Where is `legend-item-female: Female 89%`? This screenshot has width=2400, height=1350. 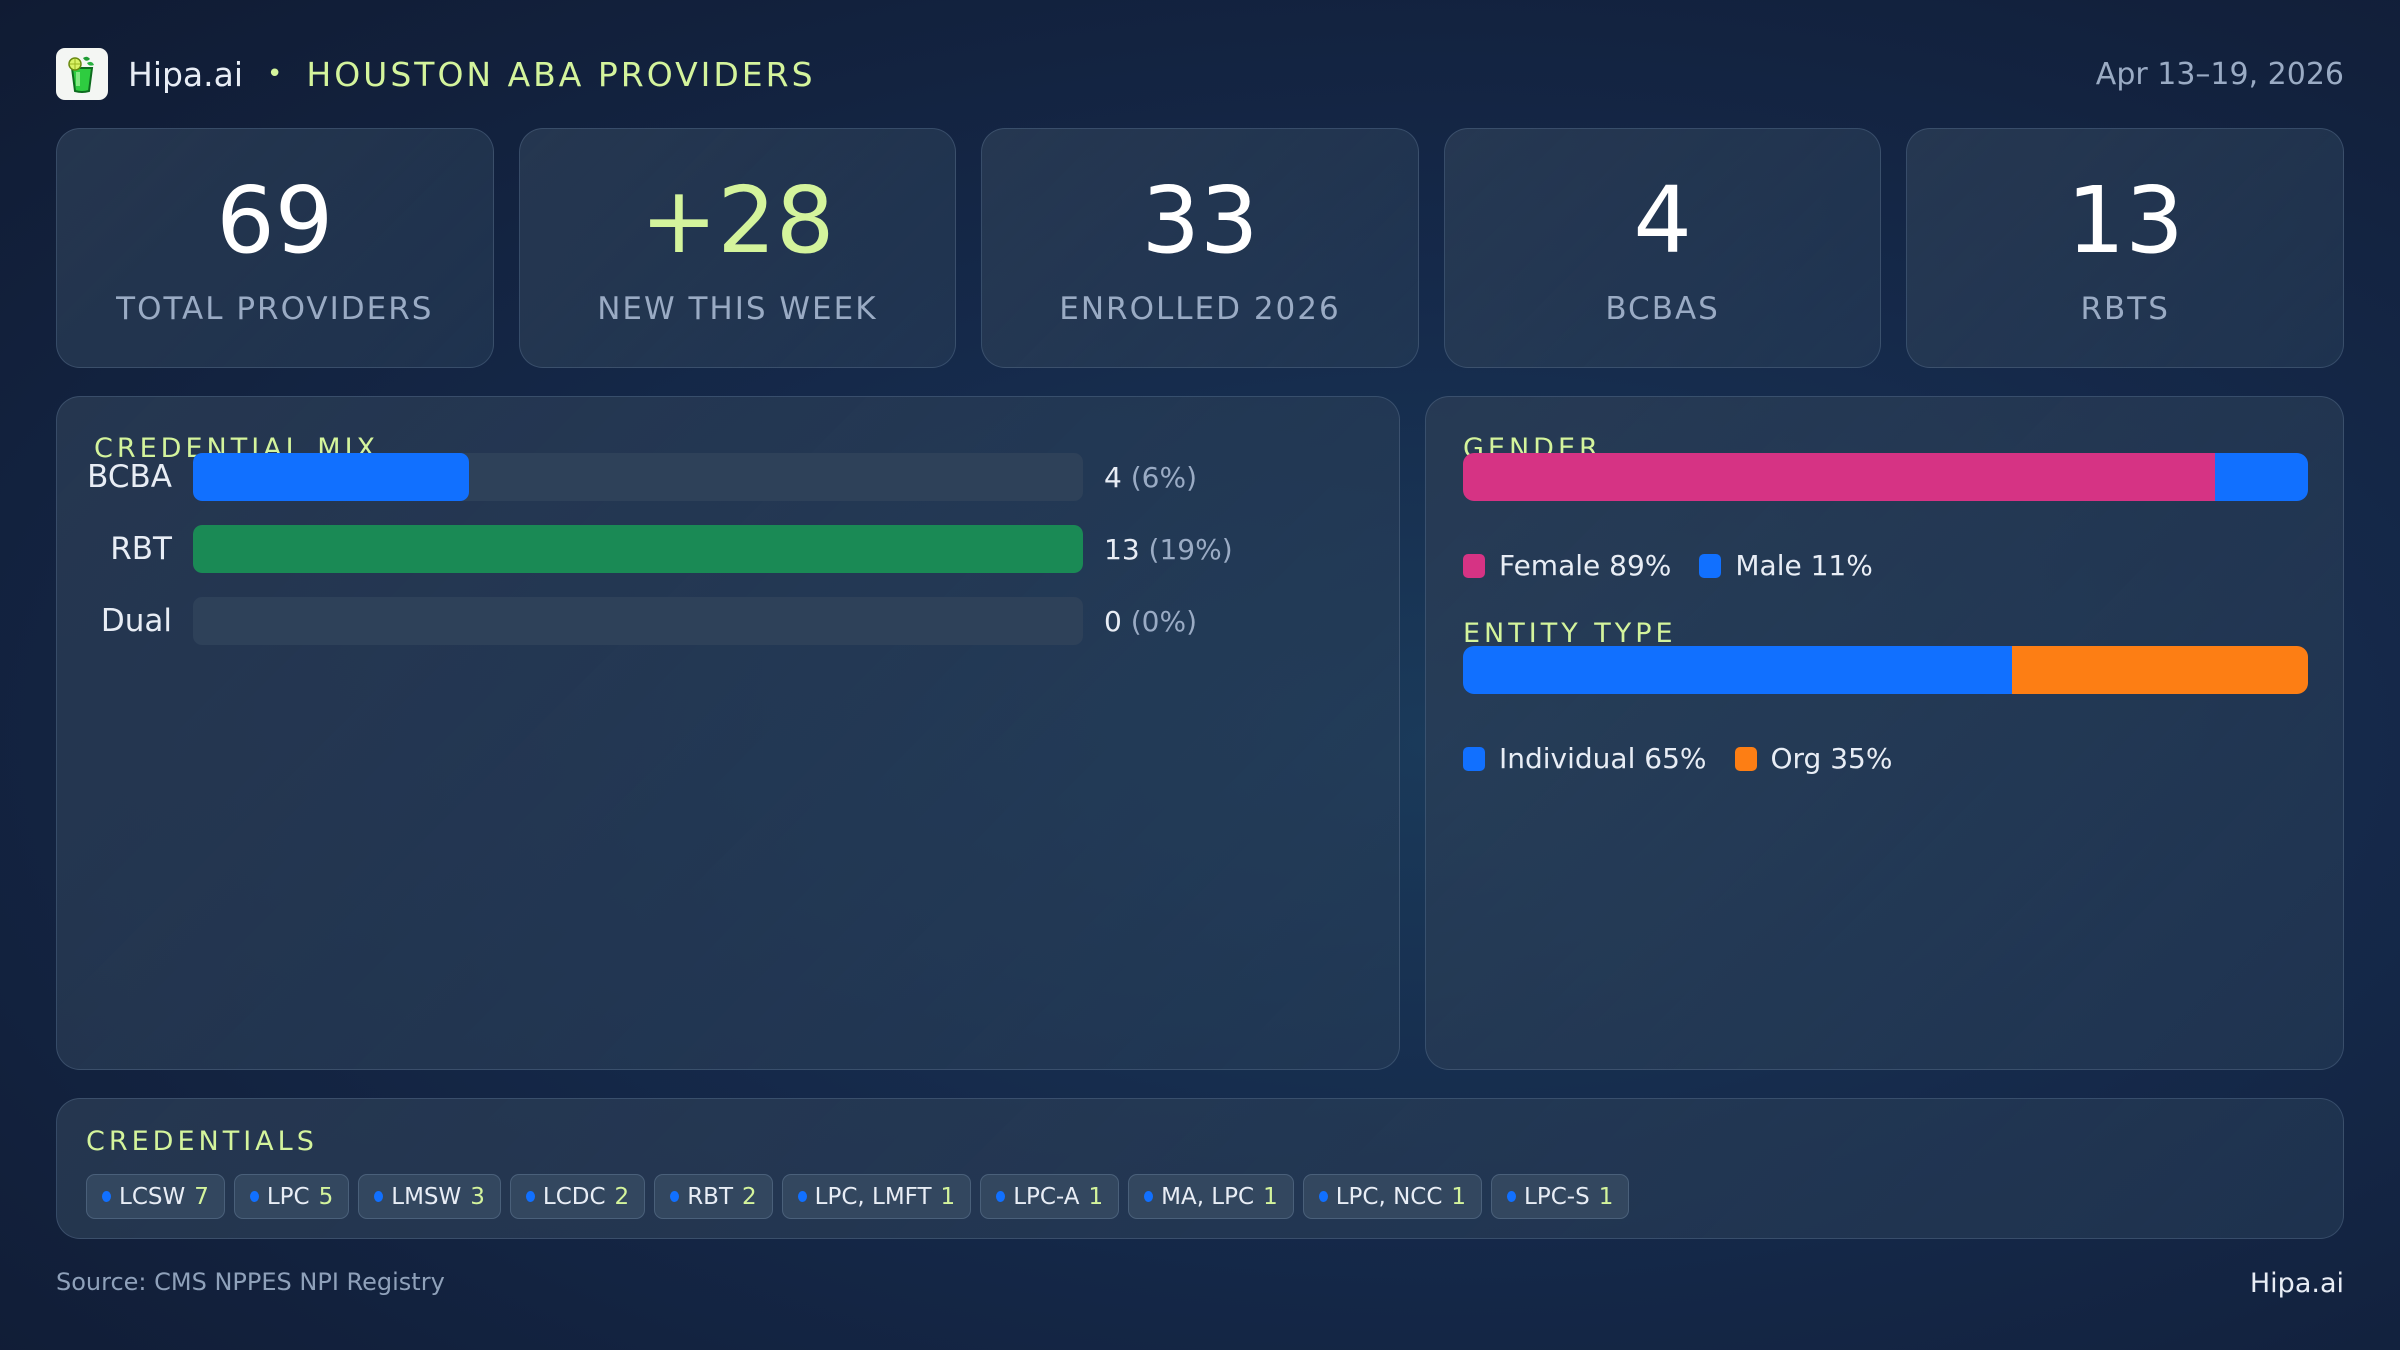
legend-item-female: Female 89% is located at coordinates (1567, 565).